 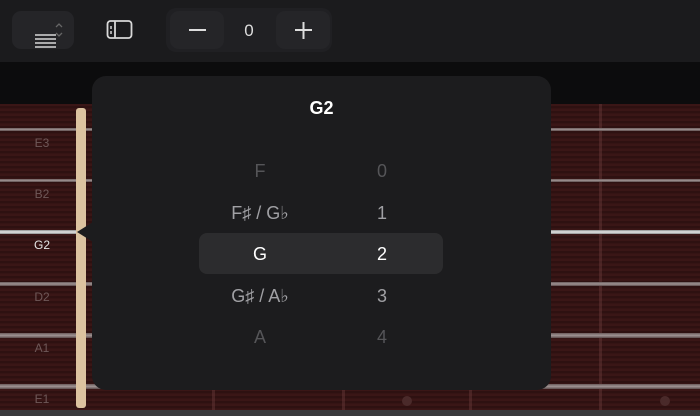 I want to click on increment-button, so click(x=303, y=30).